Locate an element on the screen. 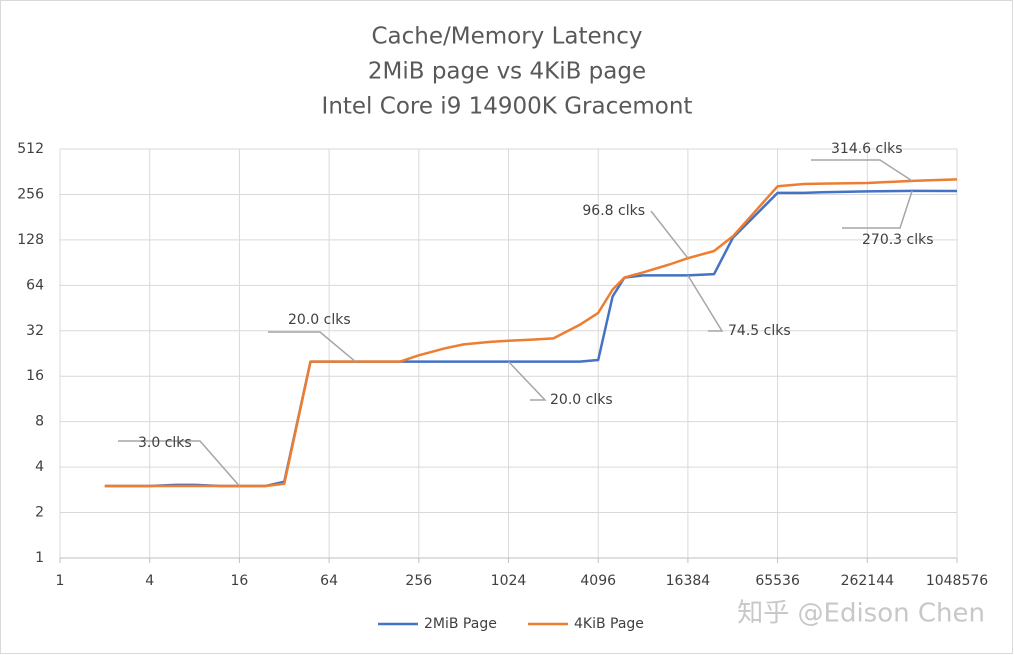 The height and width of the screenshot is (655, 1014). x-tick-label: 256 is located at coordinates (418, 581).